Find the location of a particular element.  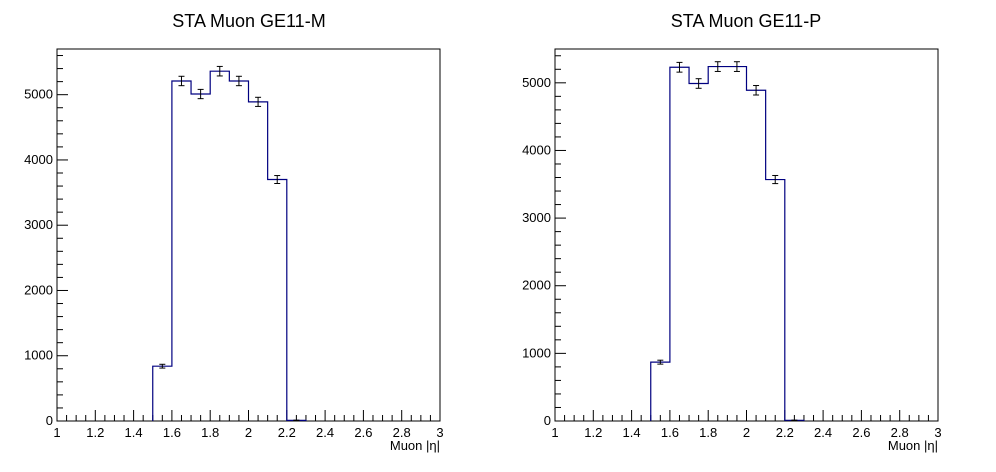

chart-title: STA Muon GE11-M is located at coordinates (248, 21).